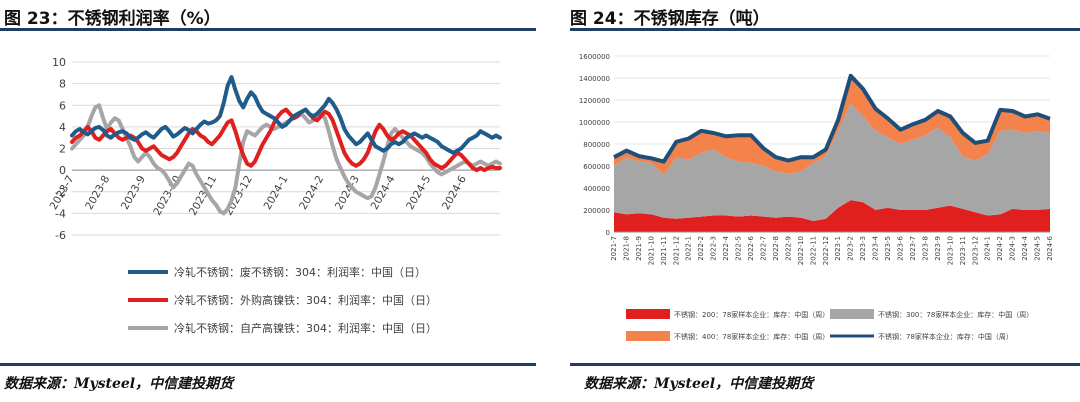  What do you see at coordinates (751, 247) in the screenshot?
I see `x-tick-label: 2022-6` at bounding box center [751, 247].